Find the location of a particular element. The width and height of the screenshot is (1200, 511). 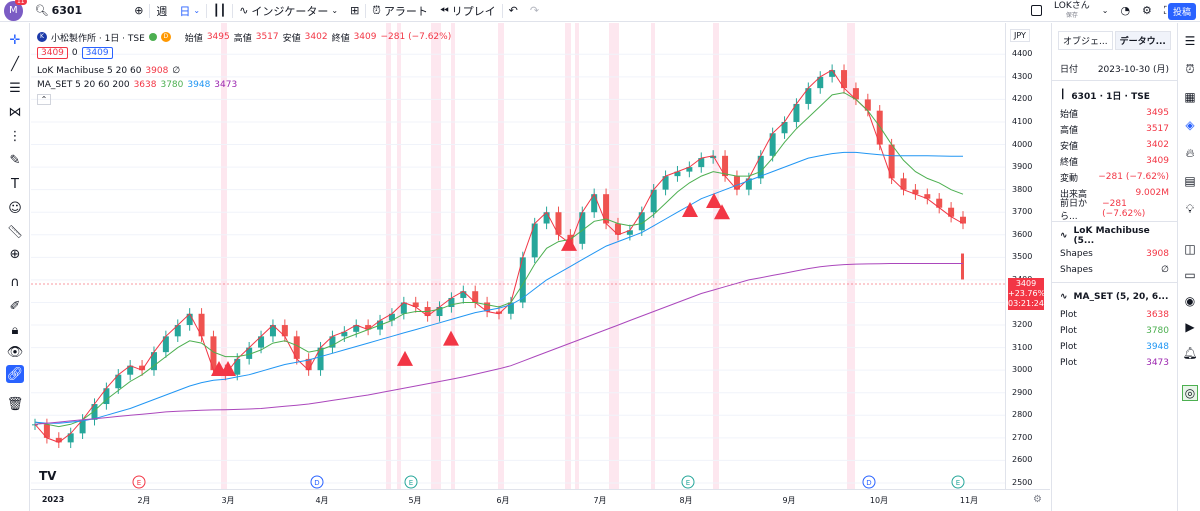

eye-icon: 👁︎ is located at coordinates (15, 352).